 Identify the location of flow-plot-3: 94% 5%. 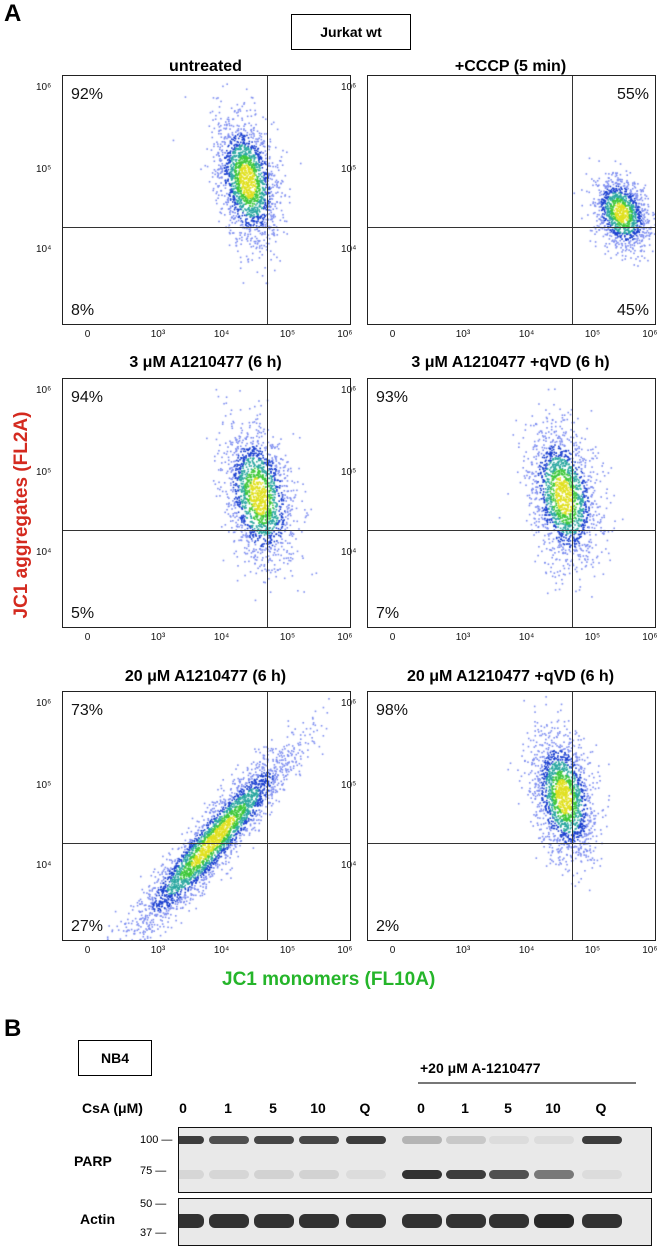
(206, 503).